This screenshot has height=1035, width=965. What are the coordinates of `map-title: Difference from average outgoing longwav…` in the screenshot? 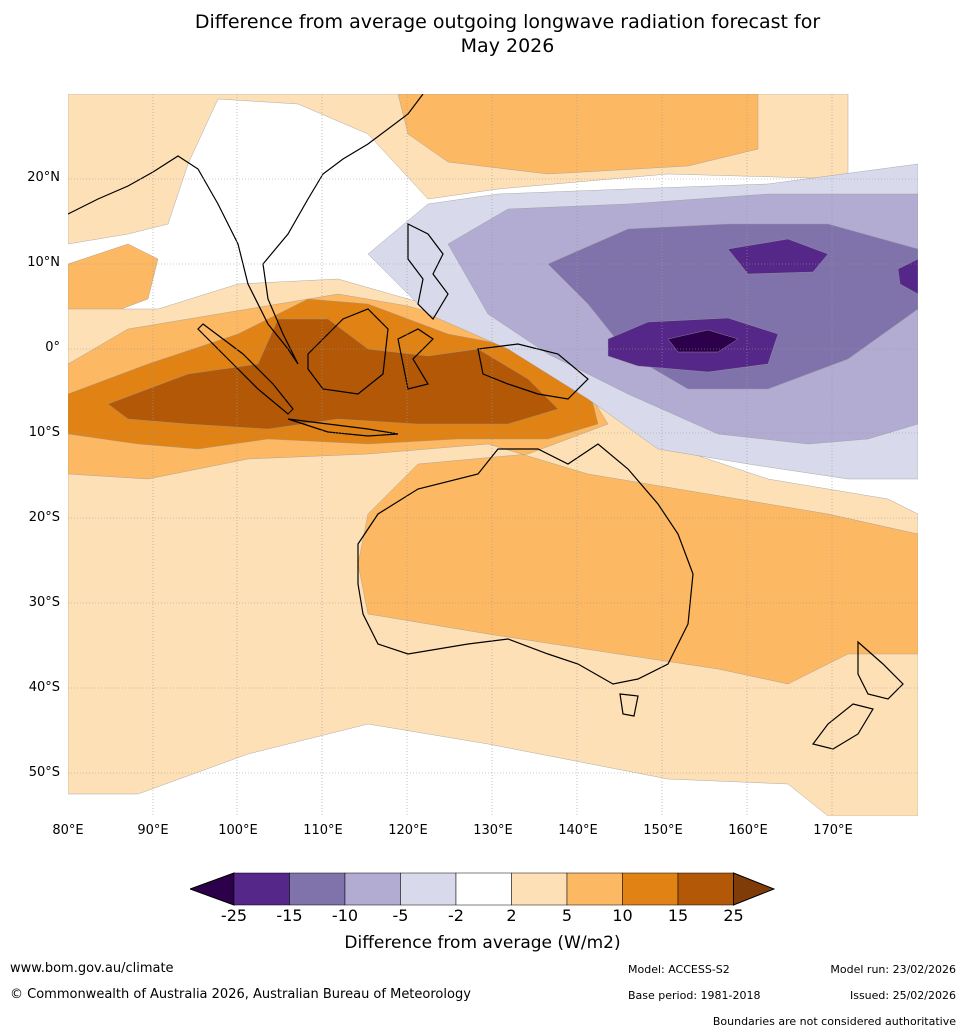 It's located at (482, 34).